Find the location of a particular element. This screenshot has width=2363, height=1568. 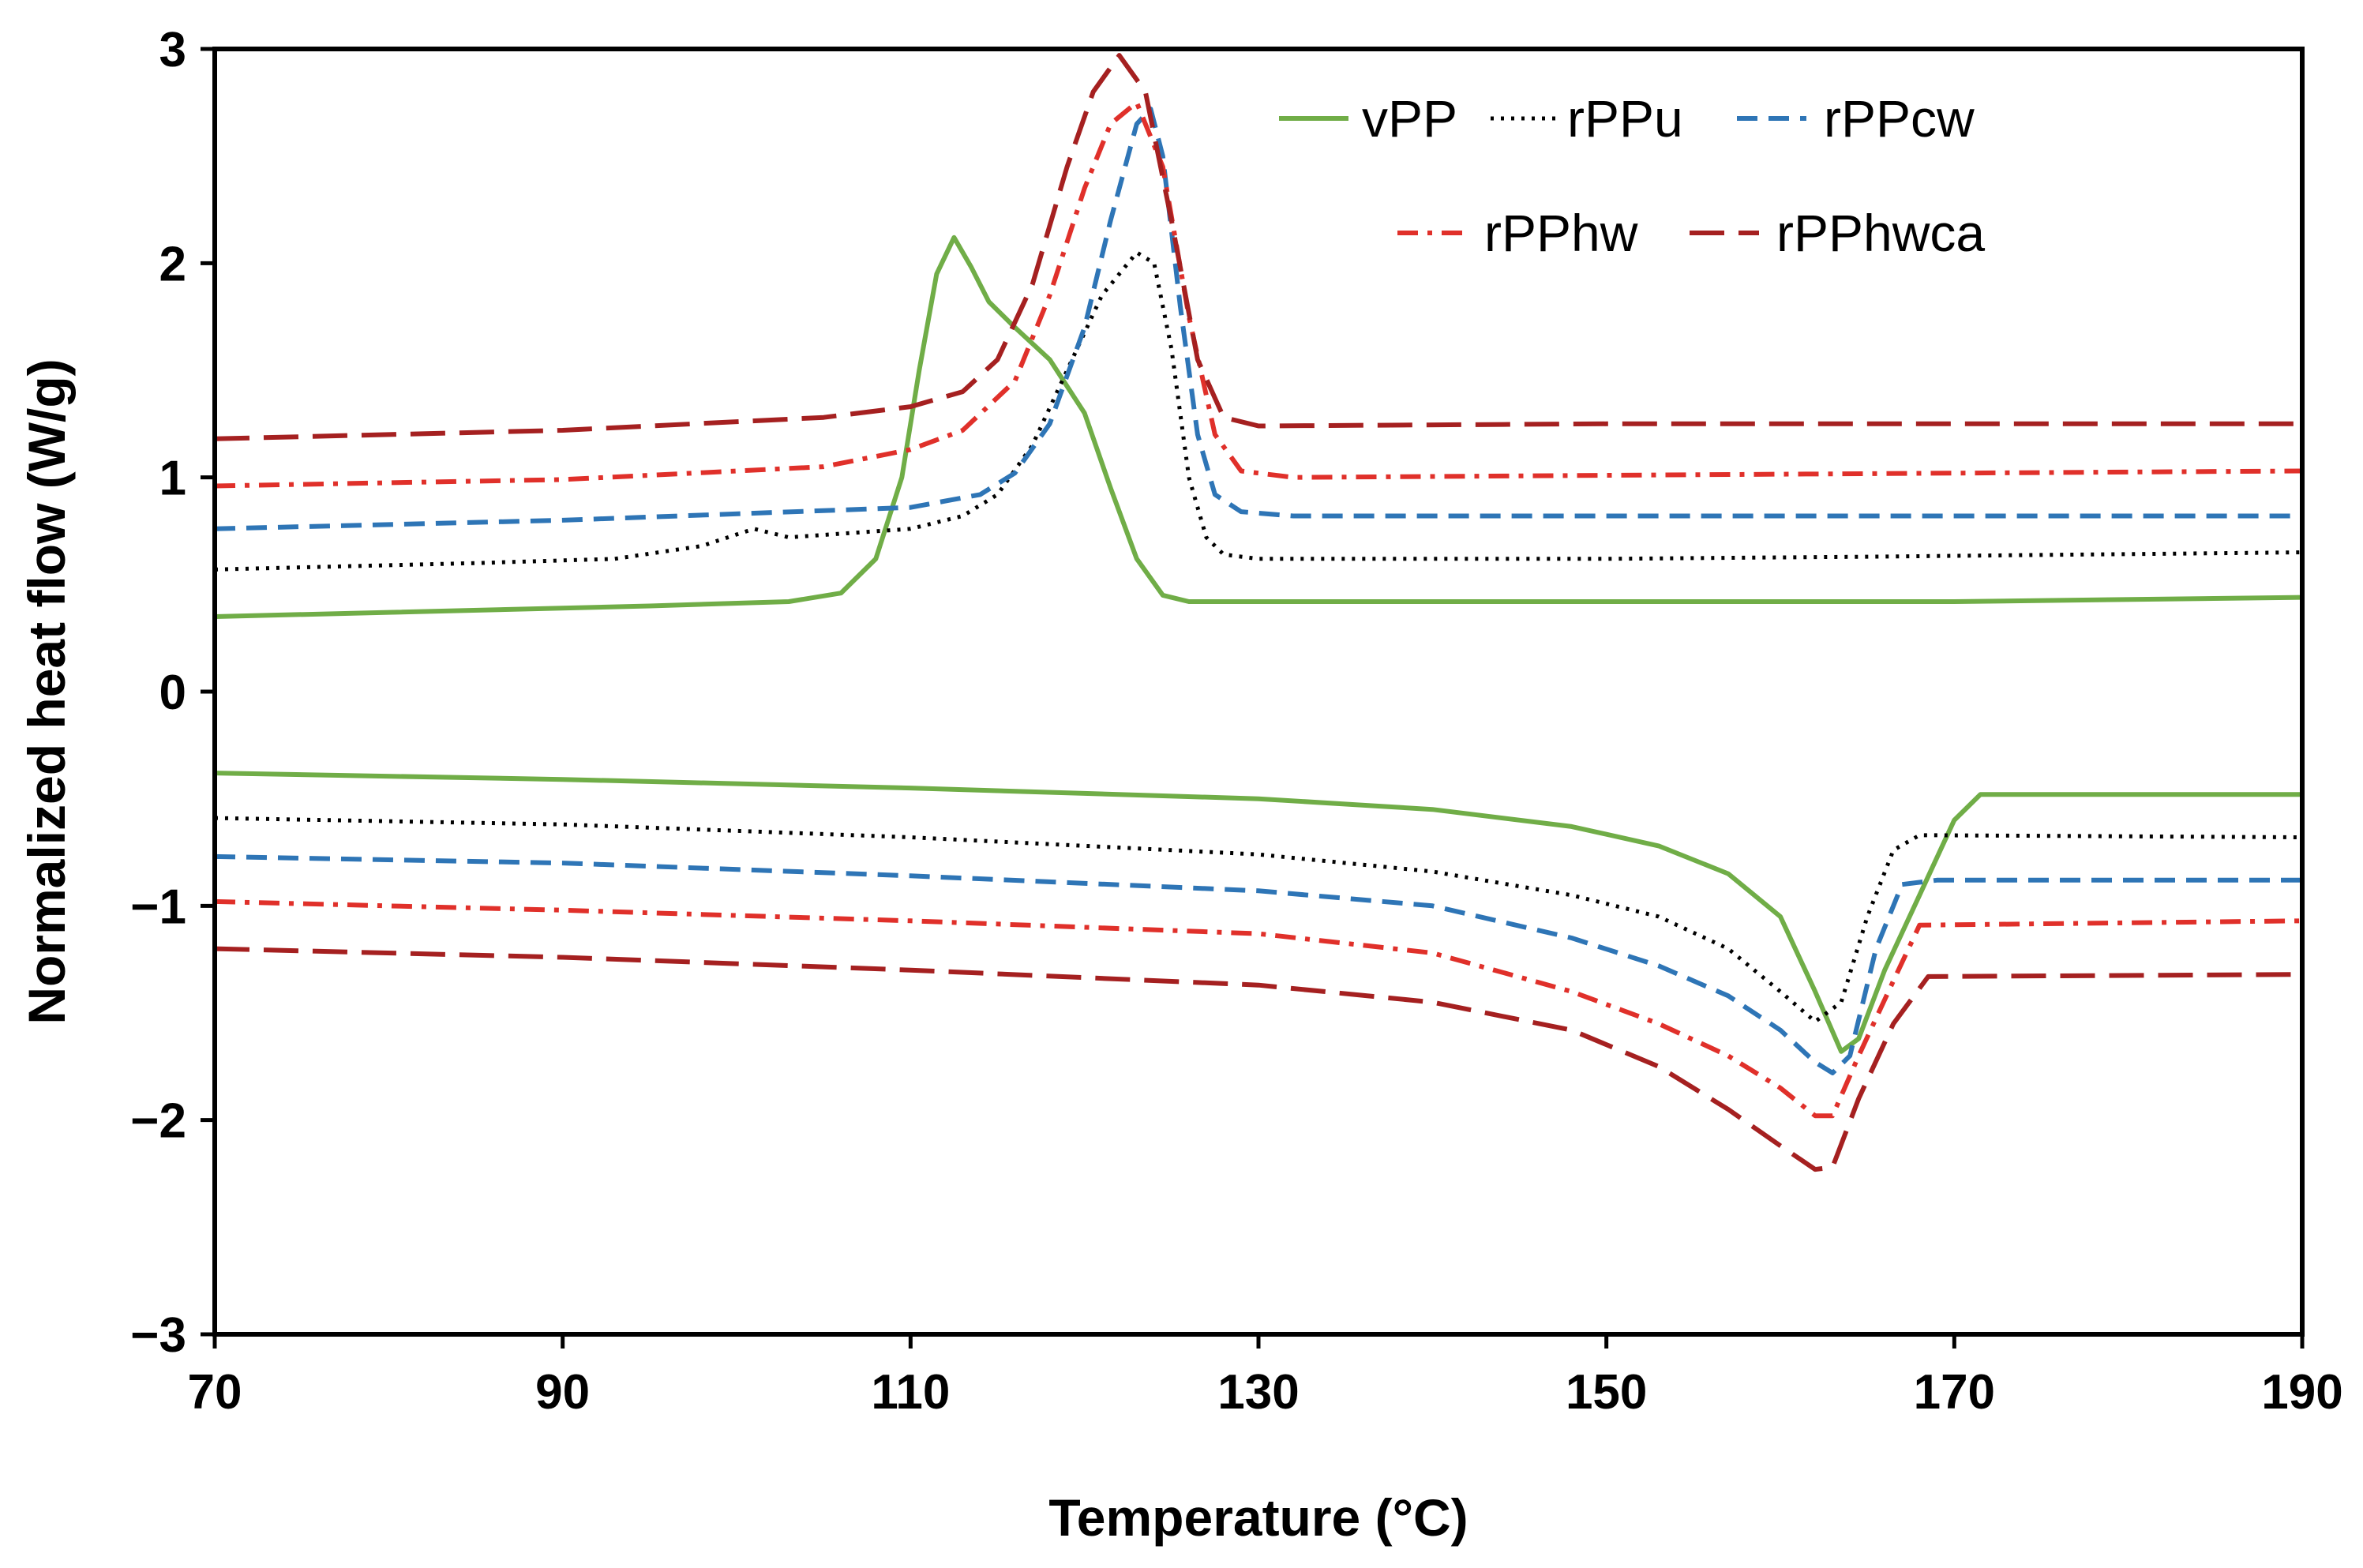

series-rPPhwca-heating-curve is located at coordinates (1258, 1059).